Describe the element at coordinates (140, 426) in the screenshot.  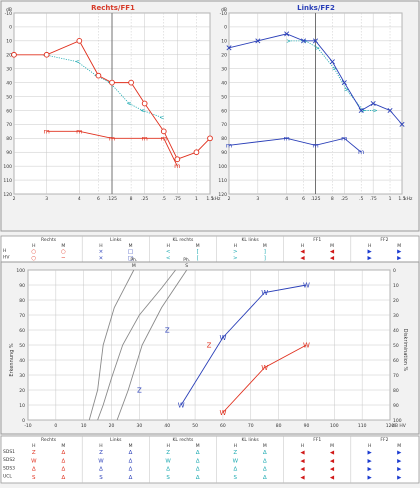
I see `speech-x-tick: 30` at that location.